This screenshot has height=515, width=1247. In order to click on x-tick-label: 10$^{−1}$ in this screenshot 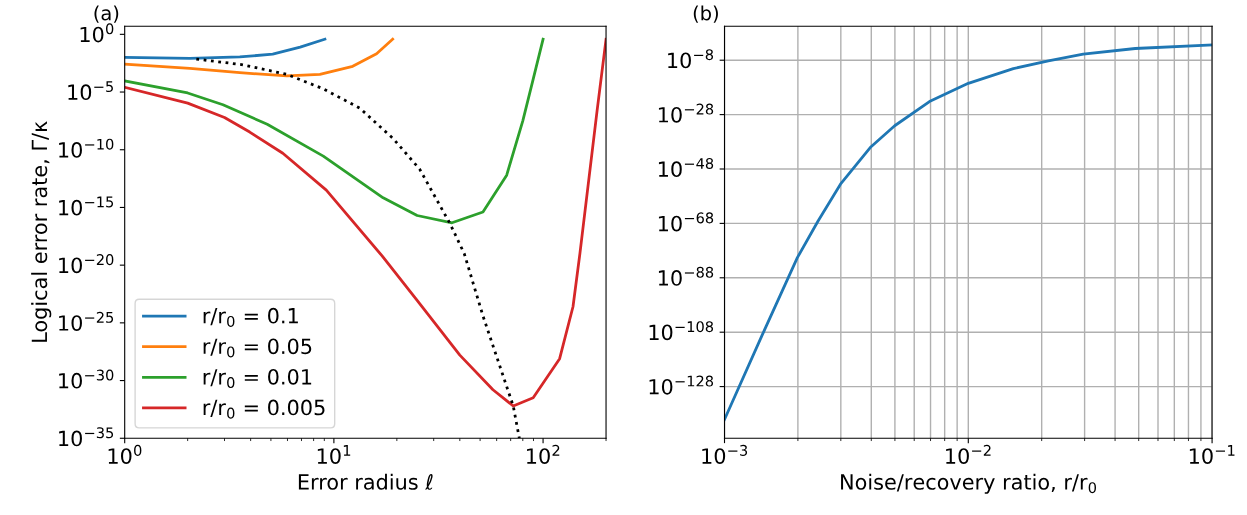, I will do `click(1212, 454)`.